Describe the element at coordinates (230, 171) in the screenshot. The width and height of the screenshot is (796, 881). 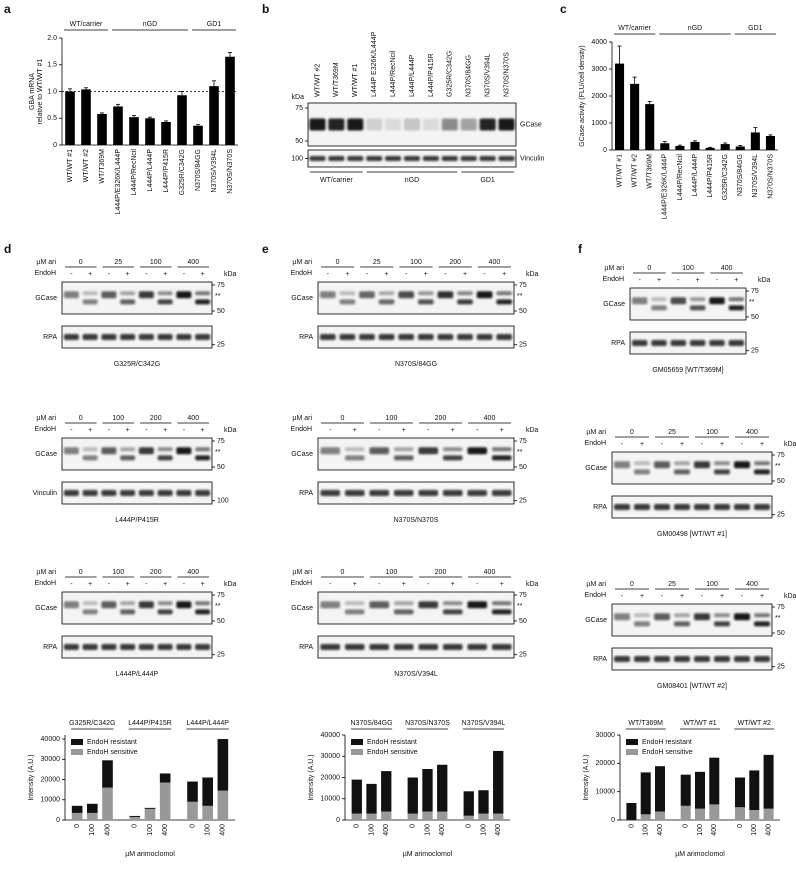
I see `x-tick-label: N370S/N370S` at that location.